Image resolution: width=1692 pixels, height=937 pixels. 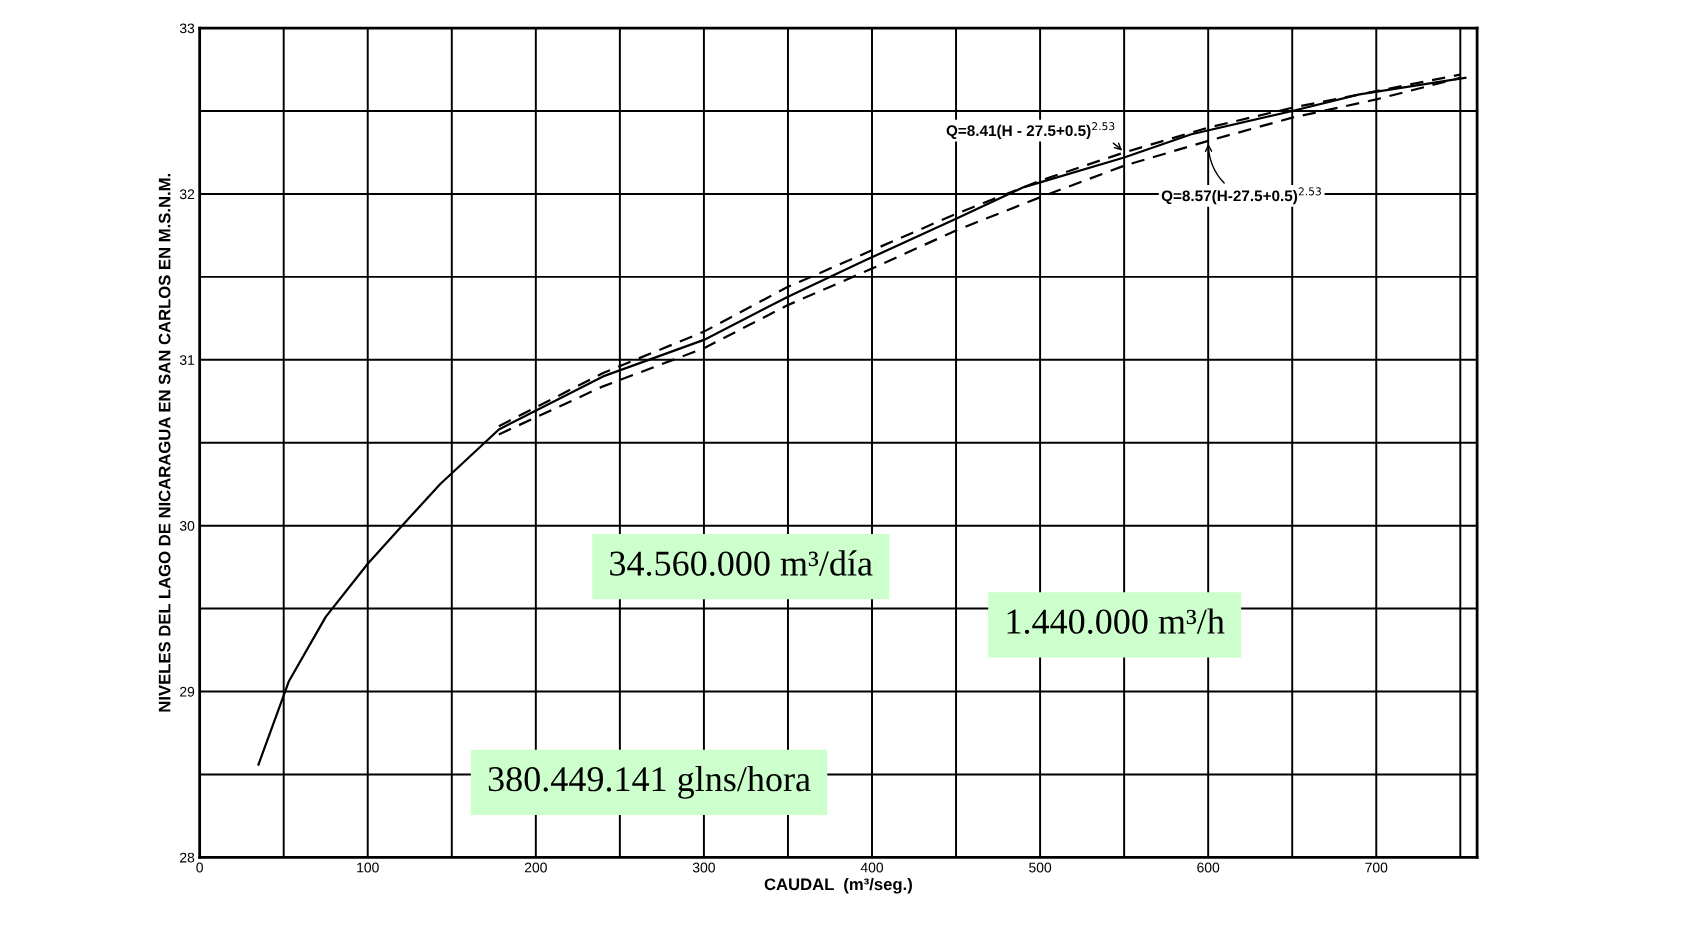 I want to click on x-tick-label: 300, so click(x=703, y=867).